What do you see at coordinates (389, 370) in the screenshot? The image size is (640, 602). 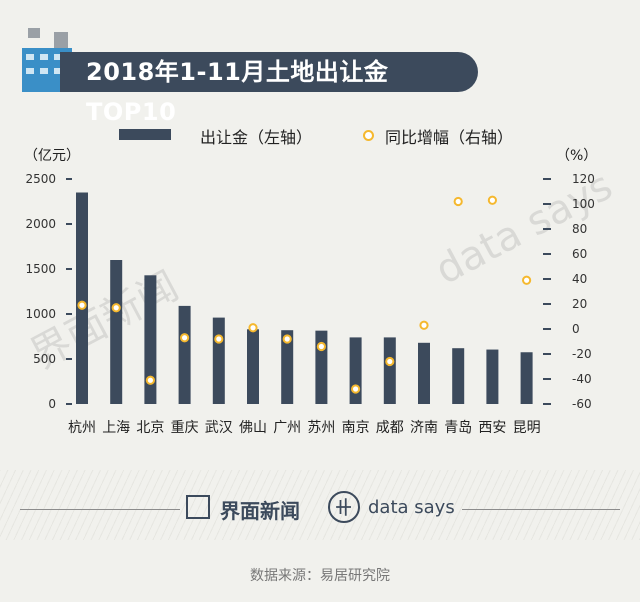 I see `bar-成都` at bounding box center [389, 370].